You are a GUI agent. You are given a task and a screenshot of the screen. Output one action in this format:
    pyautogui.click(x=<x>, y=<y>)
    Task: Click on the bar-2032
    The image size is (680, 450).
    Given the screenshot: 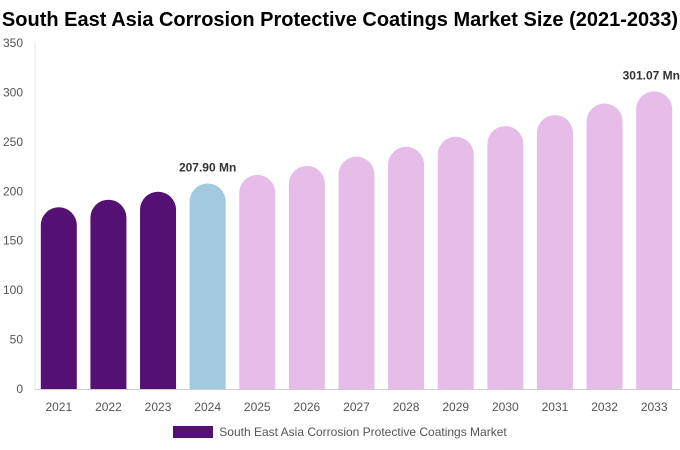 What is the action you would take?
    pyautogui.click(x=604, y=246)
    